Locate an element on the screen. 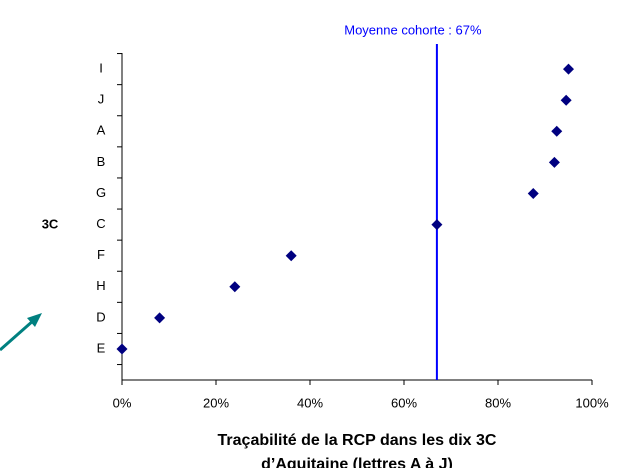  y-tick-label: F is located at coordinates (101, 254).